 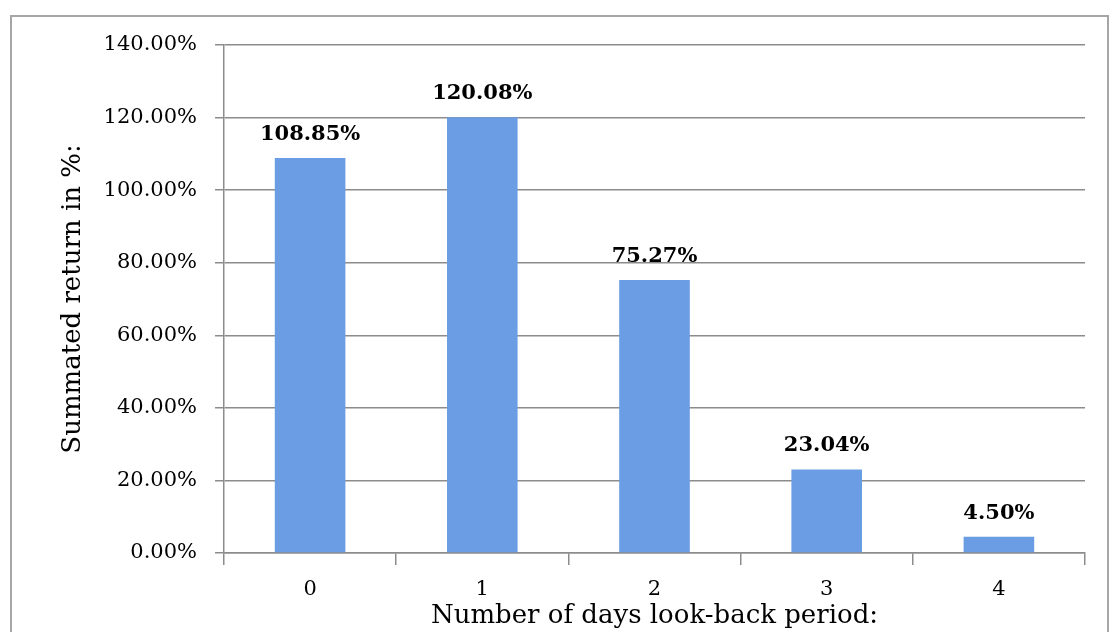 I want to click on y-tick-label: 120.00%, so click(x=150, y=116).